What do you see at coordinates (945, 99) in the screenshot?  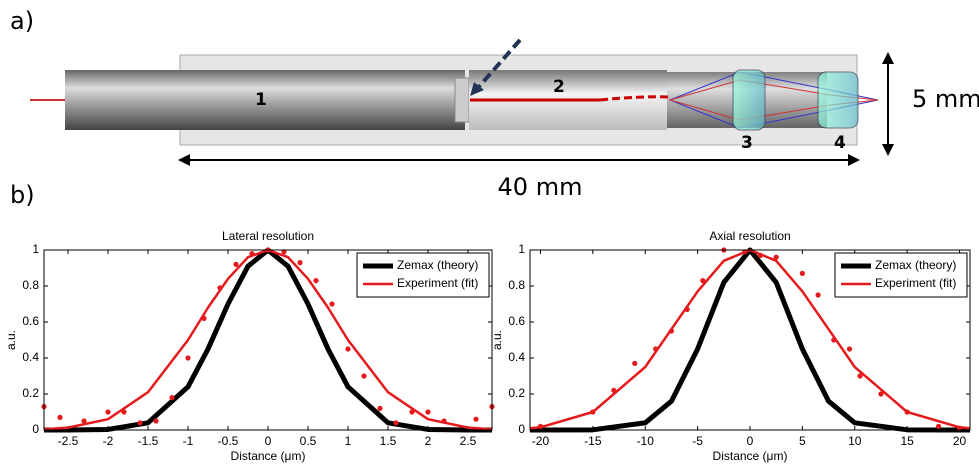 I see `dimension-label: 5 mm` at bounding box center [945, 99].